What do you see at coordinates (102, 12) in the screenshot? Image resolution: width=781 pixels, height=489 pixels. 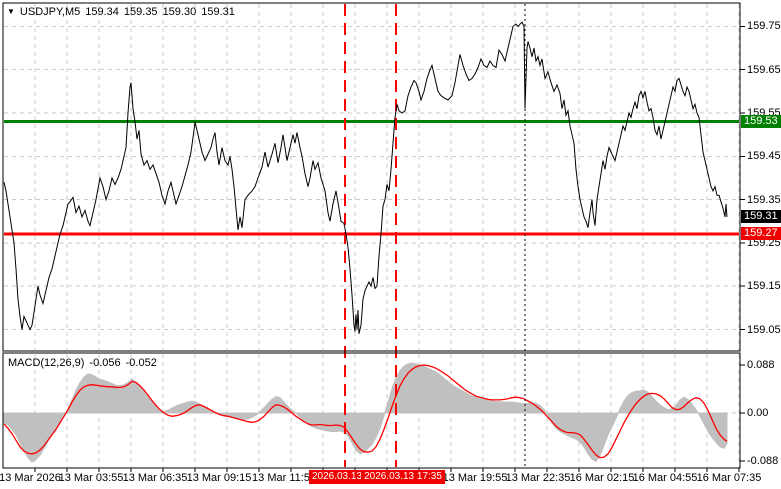 I see `ohlc-open: 159.34` at bounding box center [102, 12].